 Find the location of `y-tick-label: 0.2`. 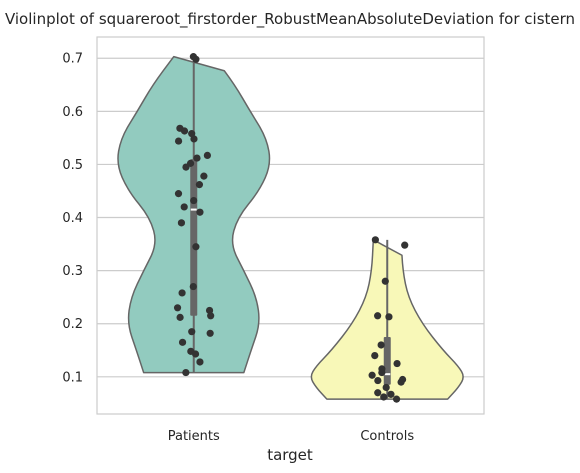

y-tick-label: 0.2 is located at coordinates (72, 324).